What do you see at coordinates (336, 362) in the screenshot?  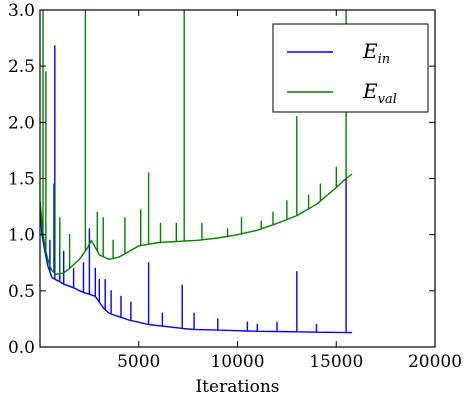 I see `x-tick-label: 15000` at bounding box center [336, 362].